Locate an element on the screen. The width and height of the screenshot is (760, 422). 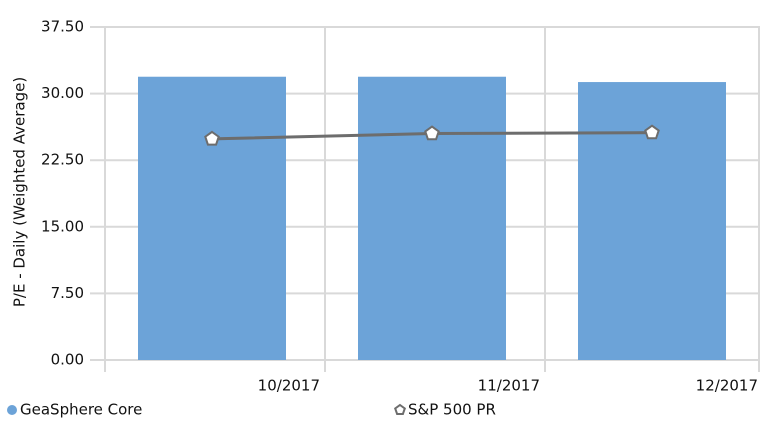
y-axis-title: P/E - Daily (Weighted Average) is located at coordinates (20, 192).